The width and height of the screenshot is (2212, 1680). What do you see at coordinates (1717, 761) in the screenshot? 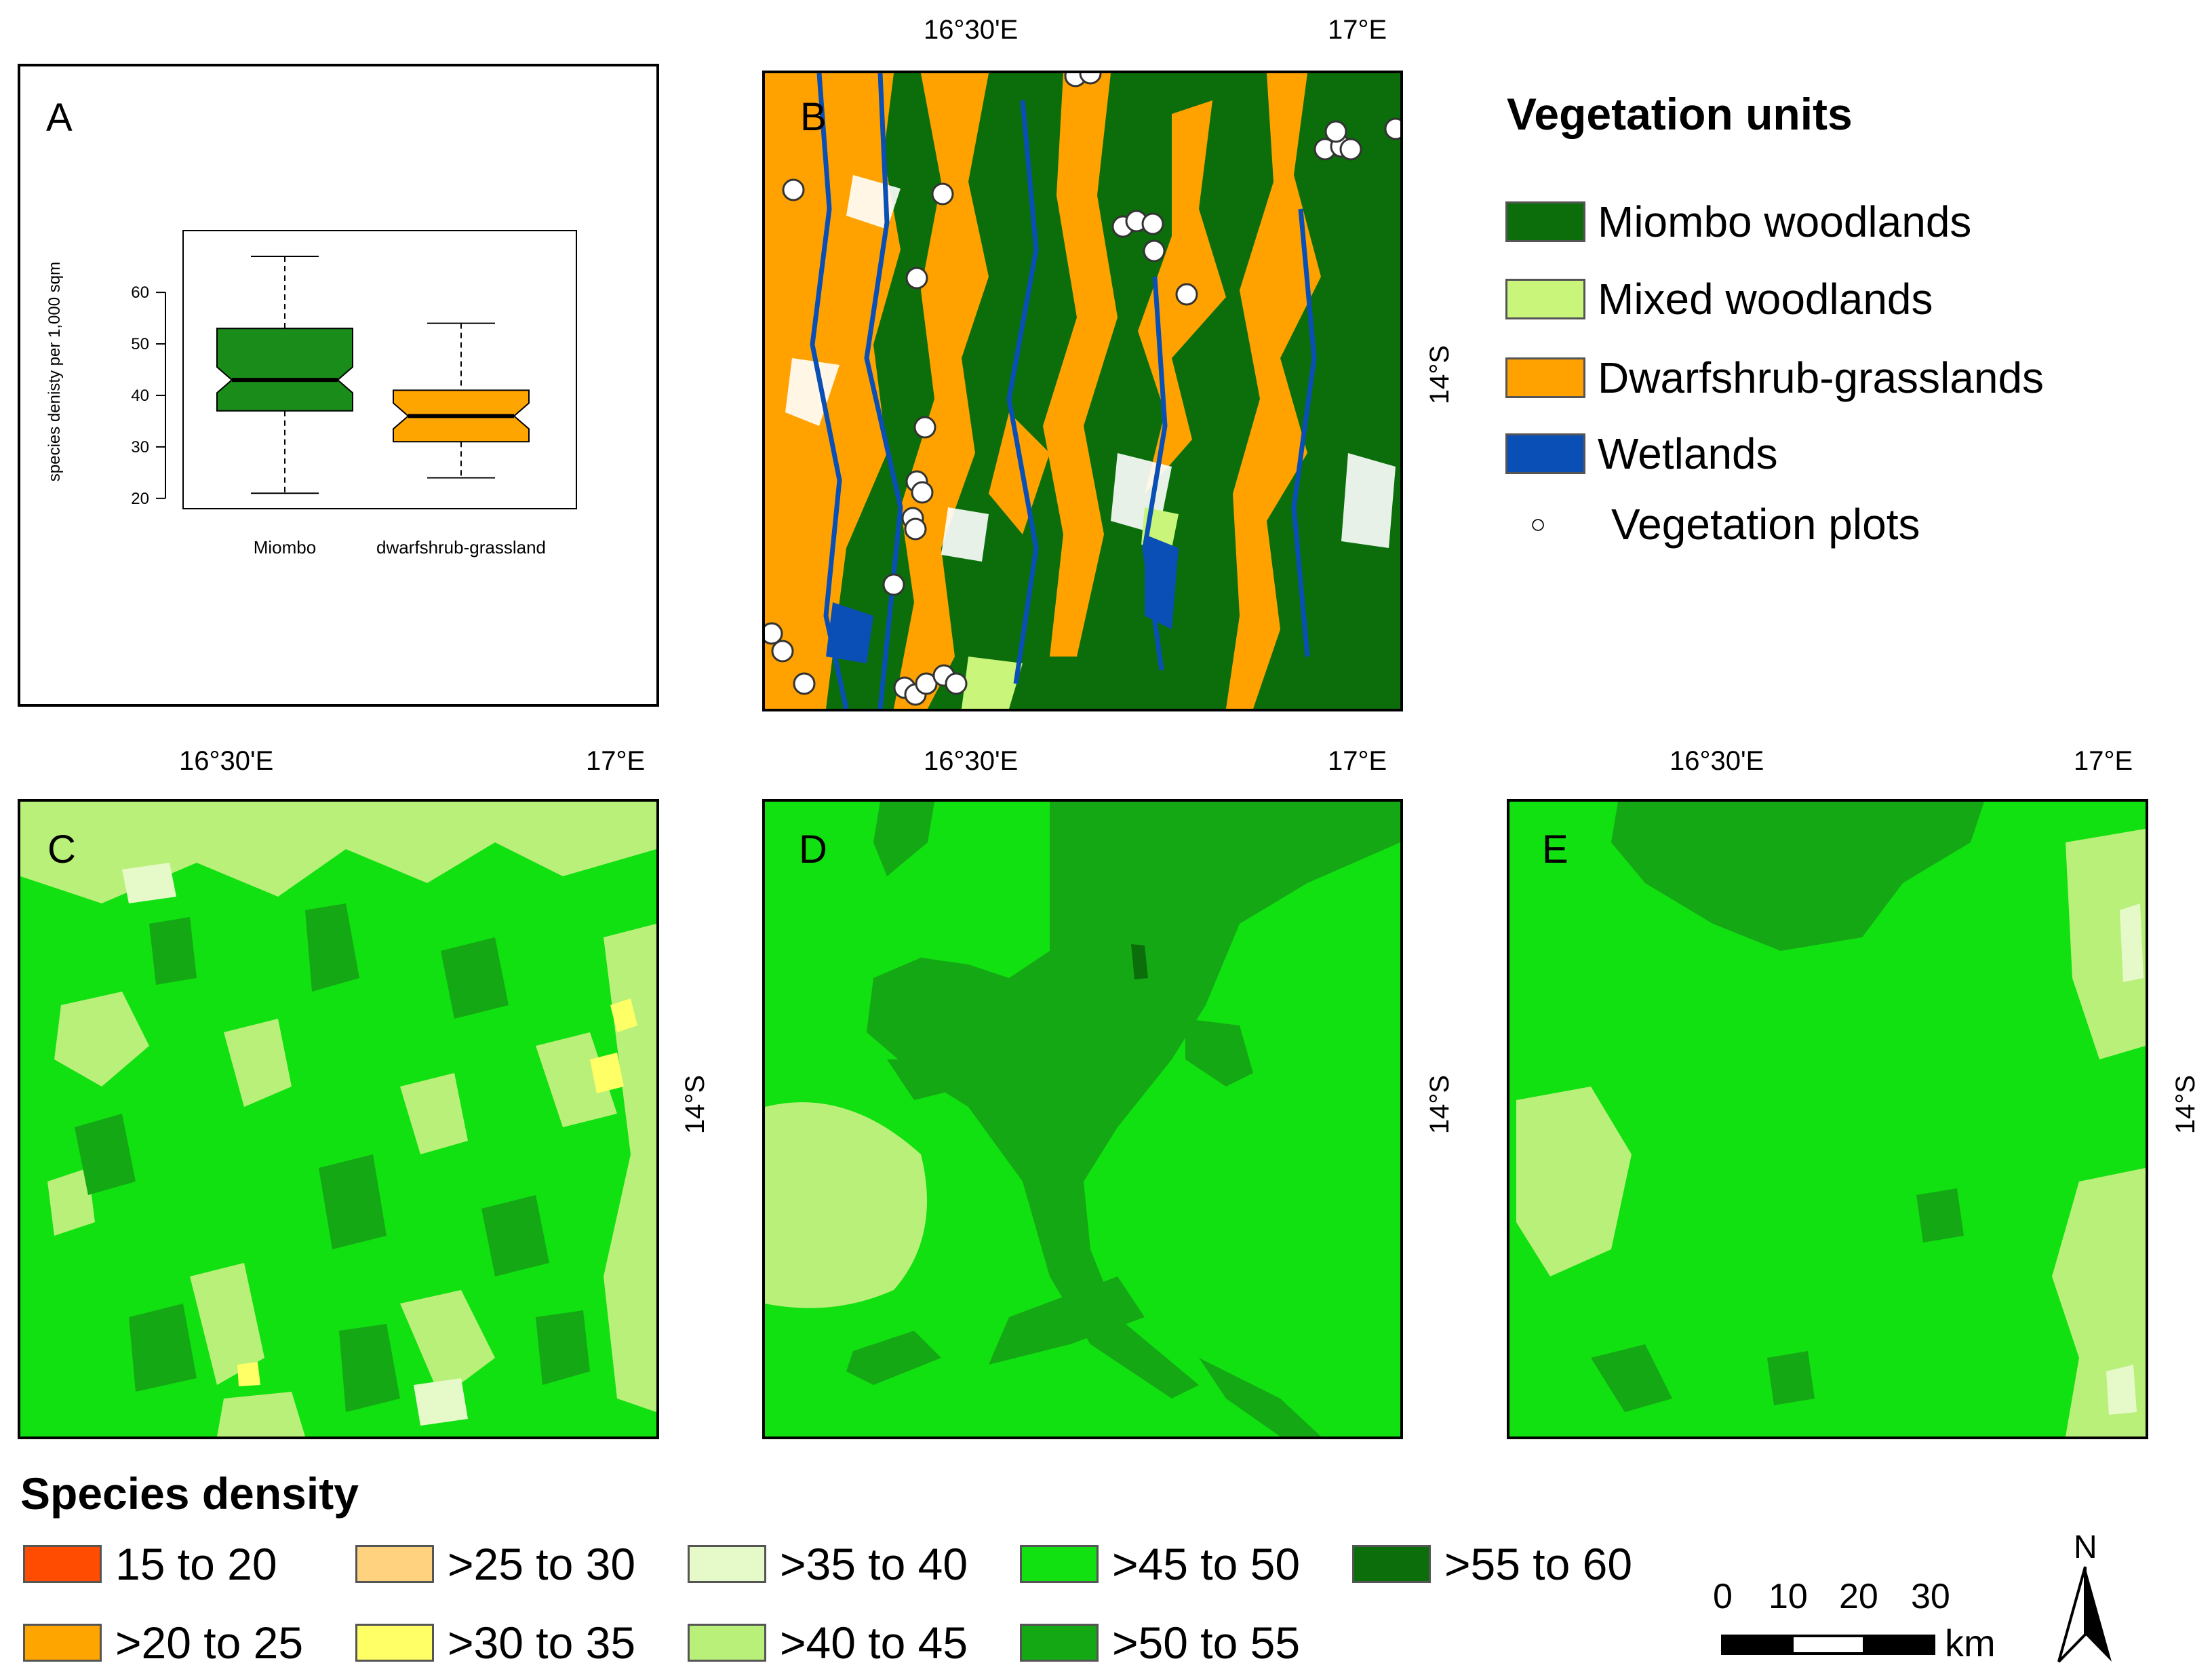
I see `e-lon-label-1: 16°30'E` at bounding box center [1717, 761].